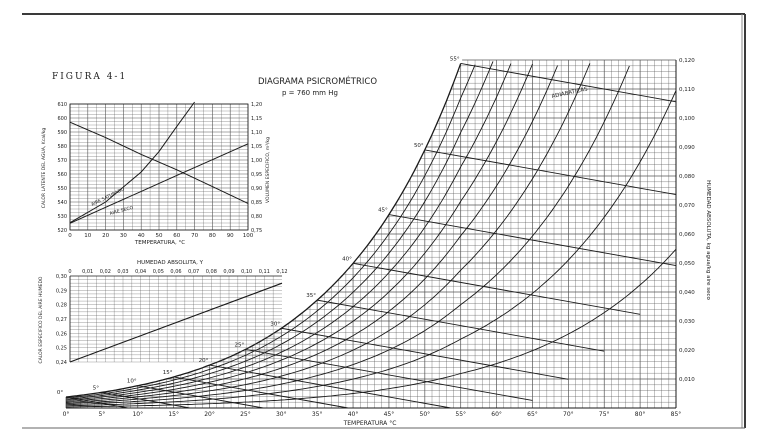 The image size is (768, 433). What do you see at coordinates (425, 414) in the screenshot?
I see `main-x-tick: 50°` at bounding box center [425, 414].